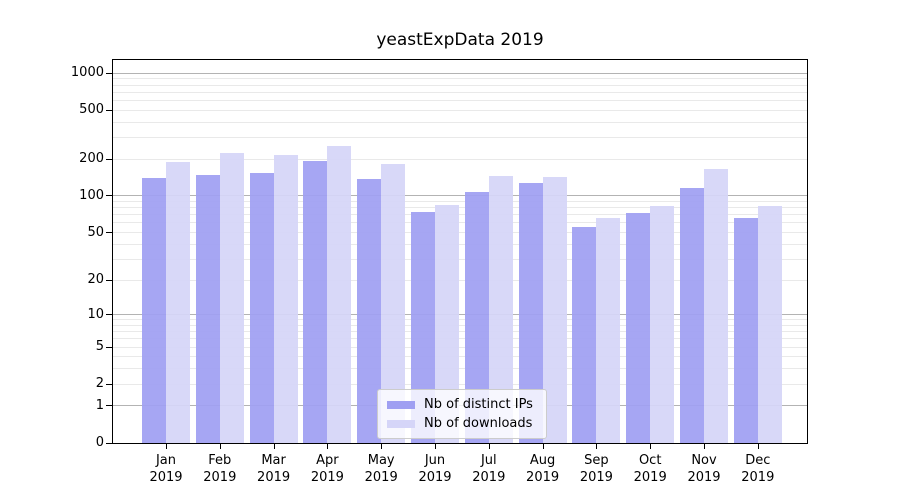 Image resolution: width=900 pixels, height=500 pixels. Describe the element at coordinates (543, 469) in the screenshot. I see `x-tick-label-aug: Aug 2019` at that location.